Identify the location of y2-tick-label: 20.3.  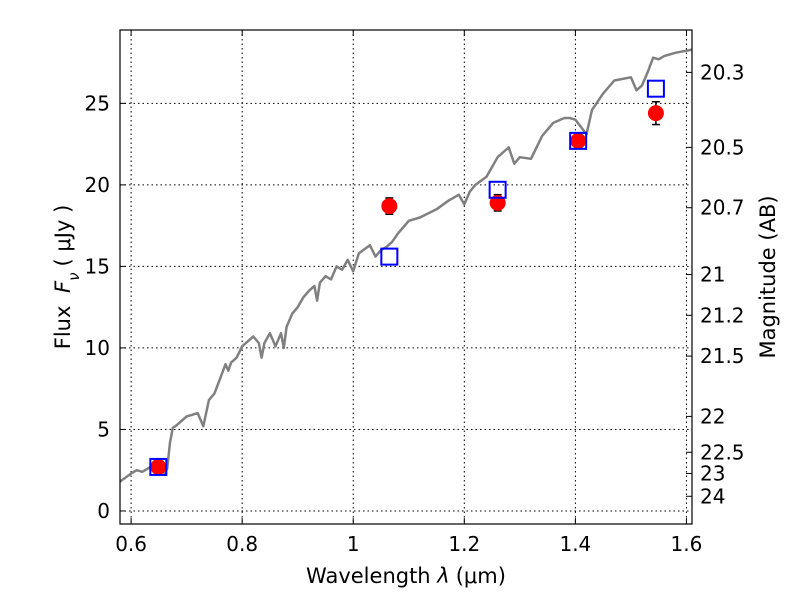
(722, 72).